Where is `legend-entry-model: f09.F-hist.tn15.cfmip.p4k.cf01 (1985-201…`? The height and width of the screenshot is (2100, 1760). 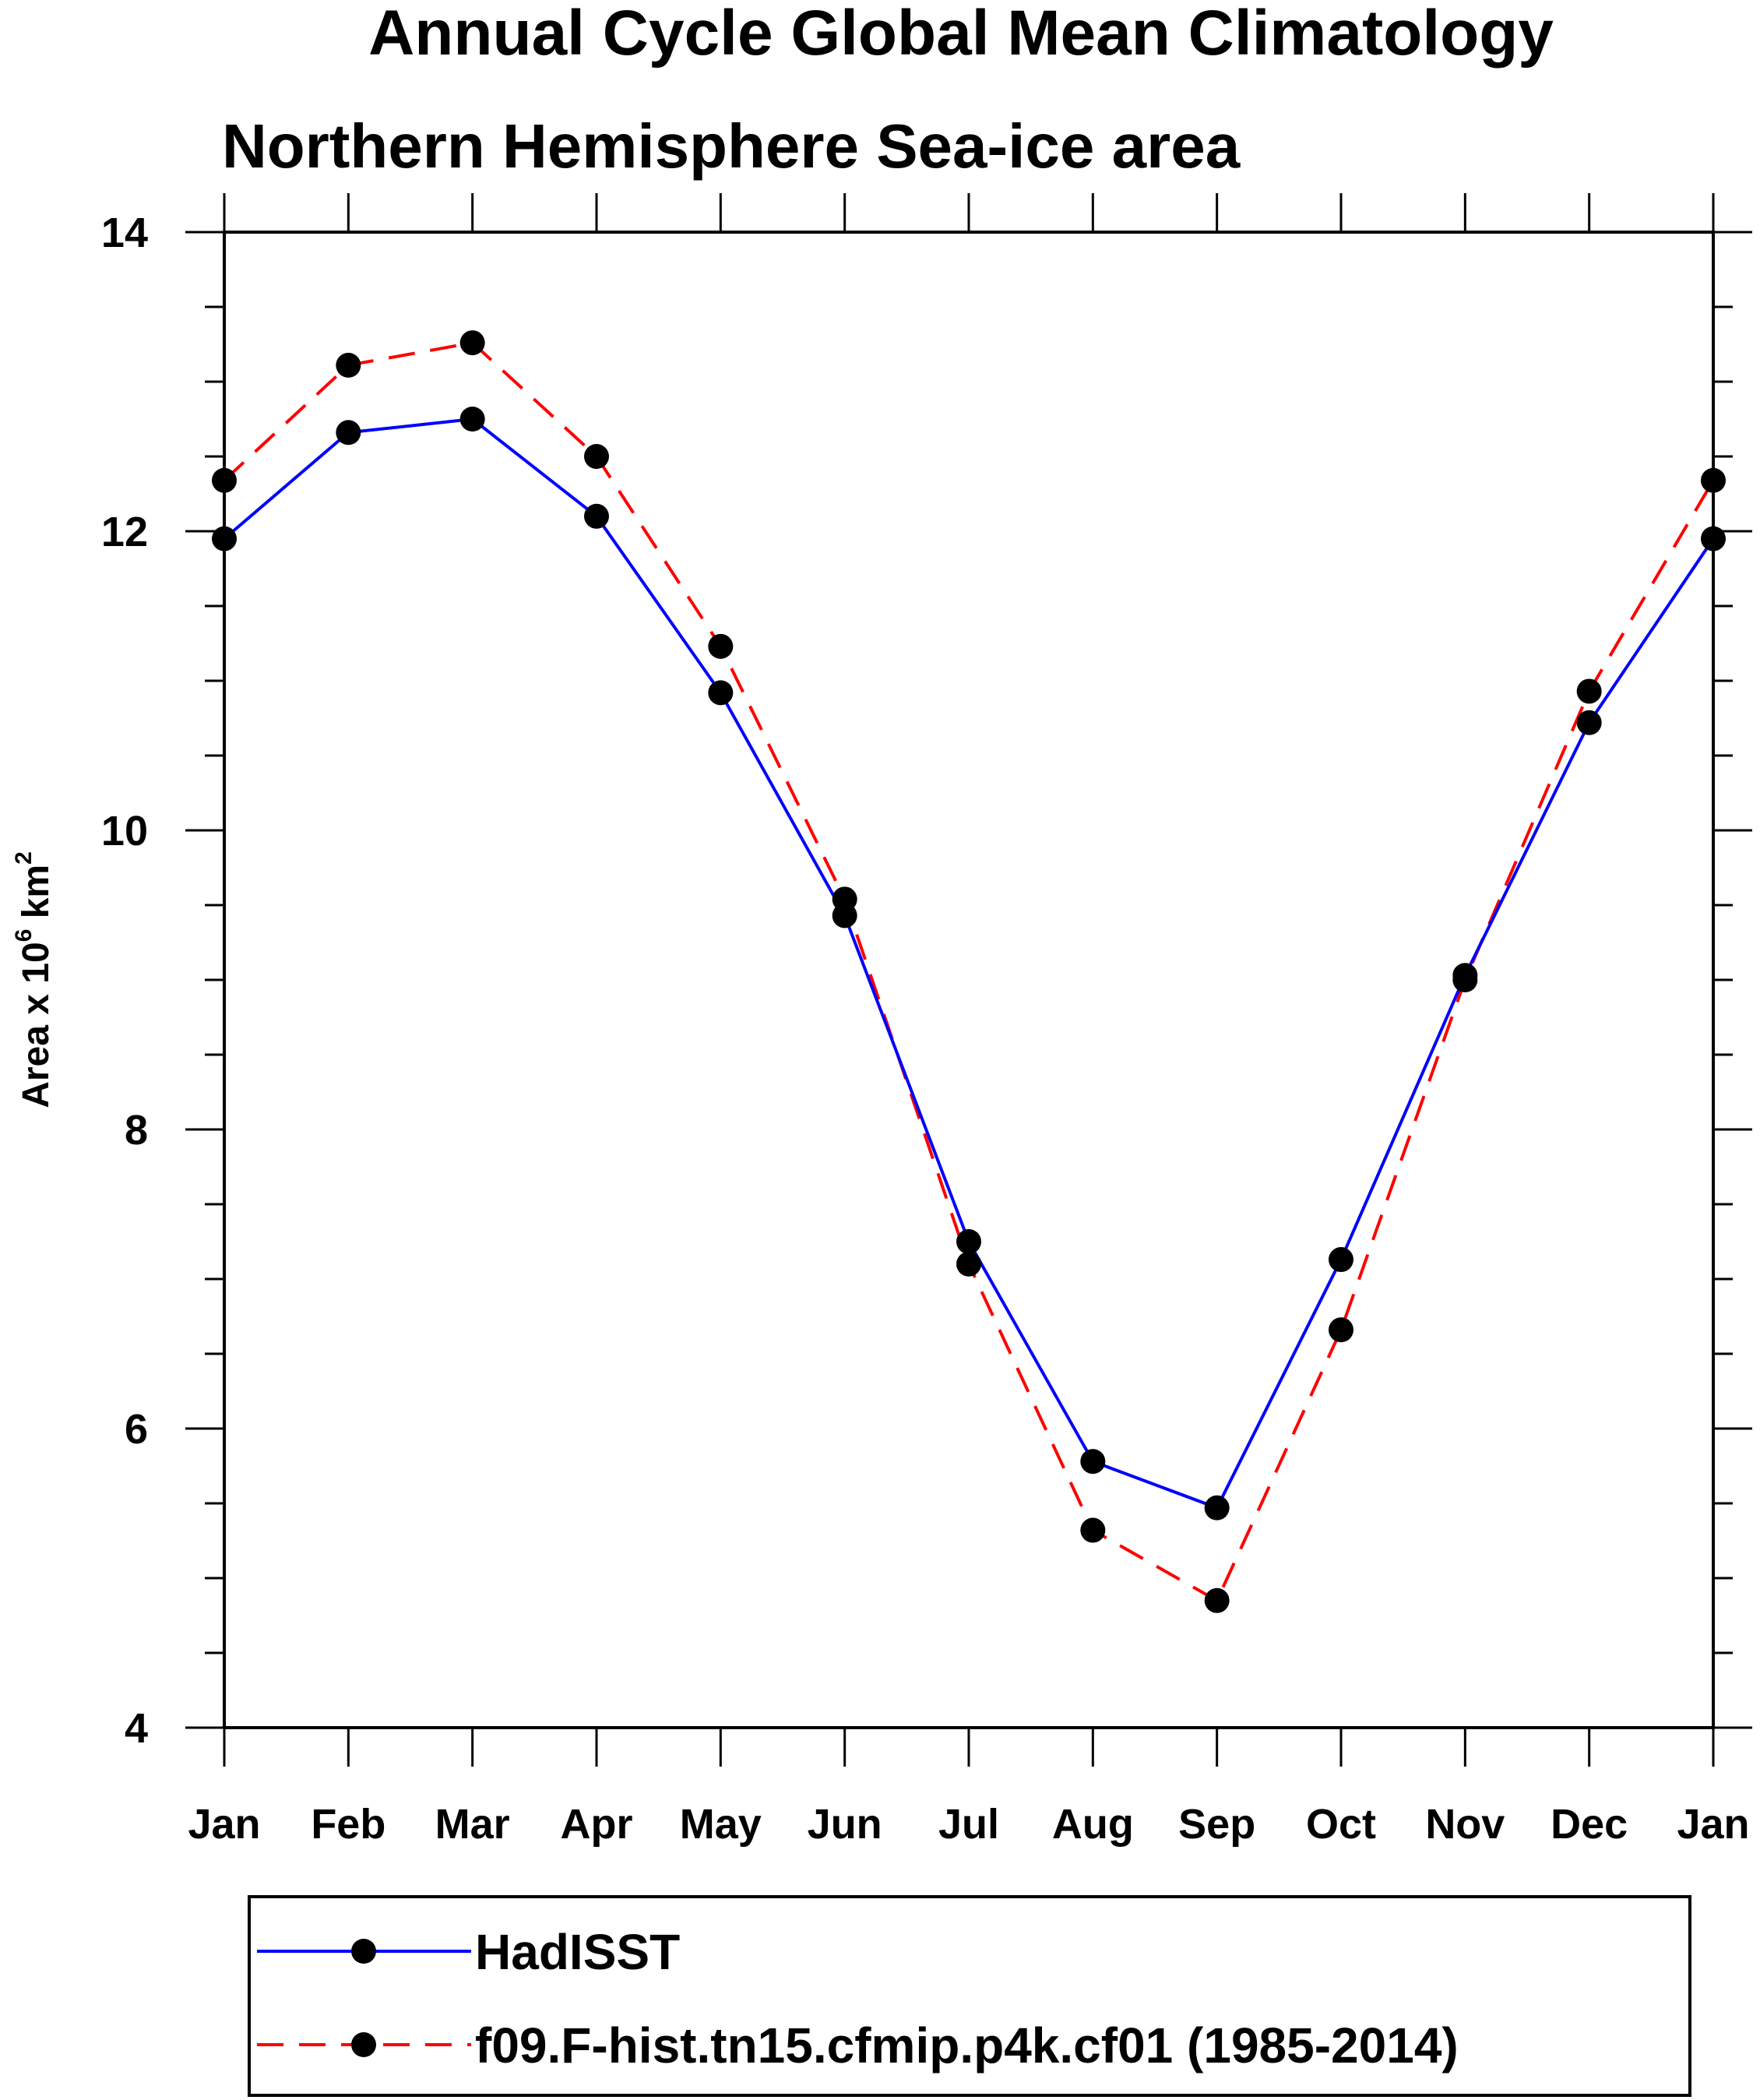 legend-entry-model: f09.F-hist.tn15.cfmip.p4k.cf01 (1985-201… is located at coordinates (858, 2045).